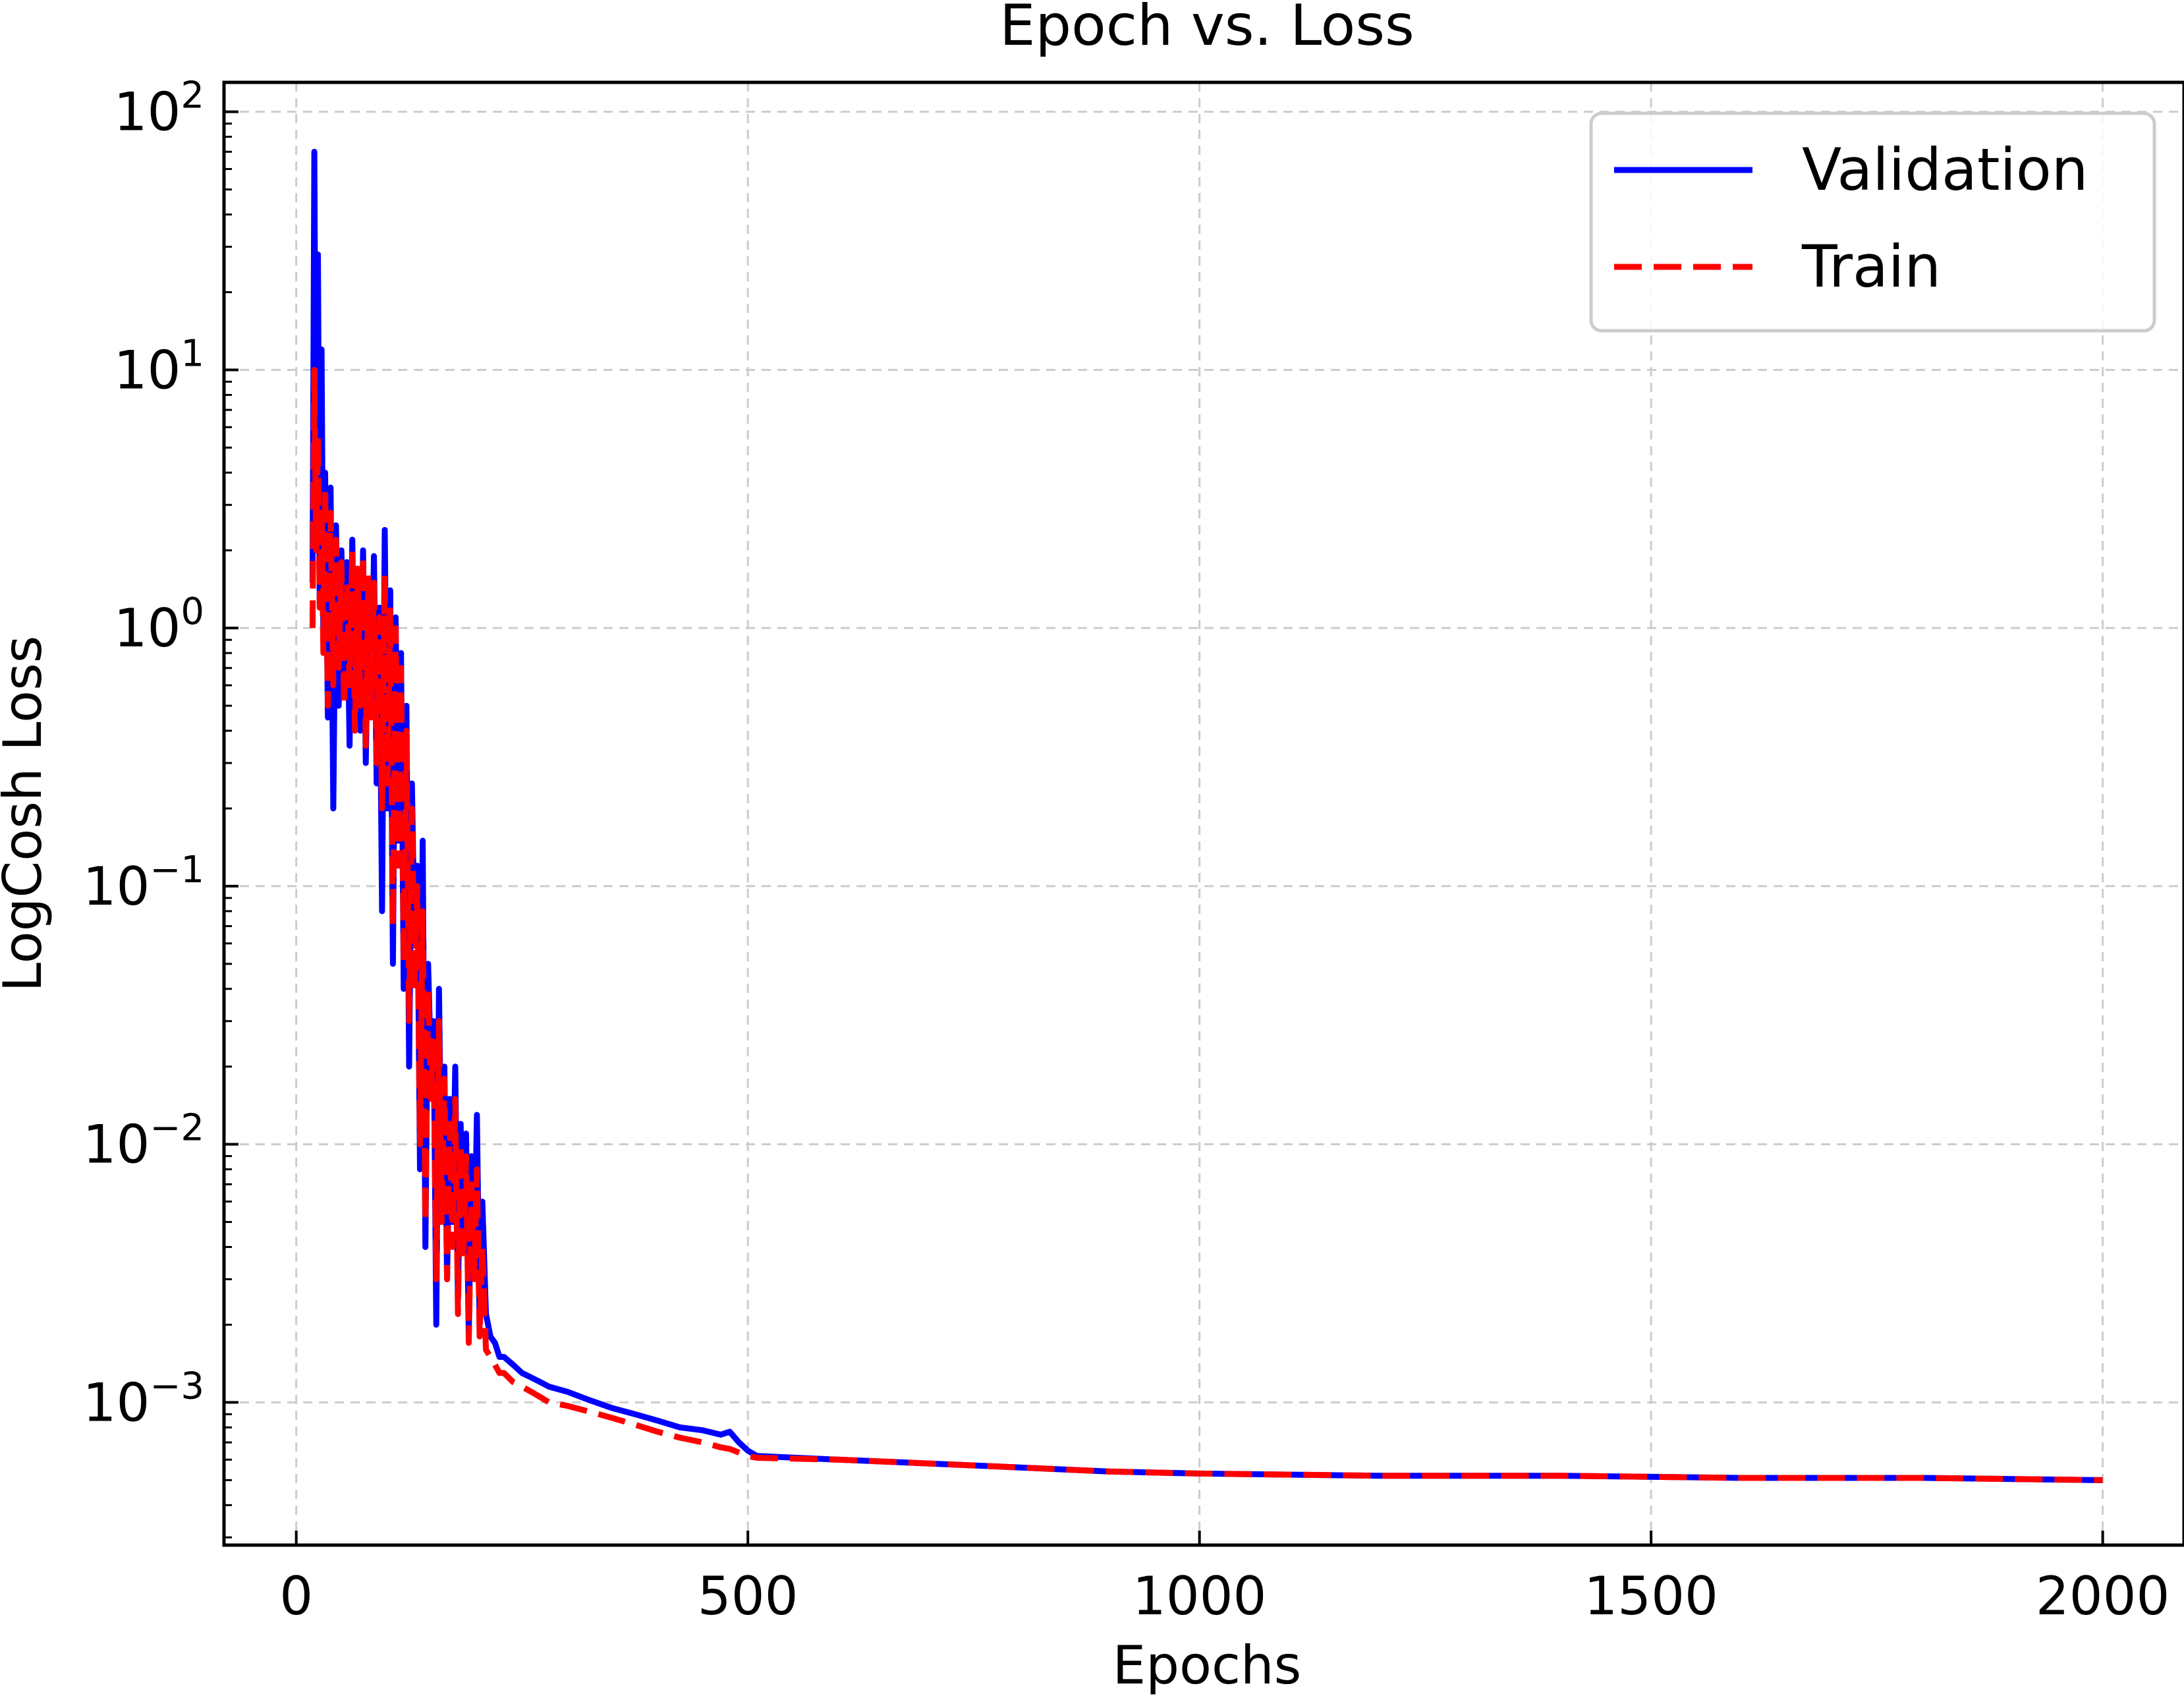 This screenshot has height=1696, width=2184. What do you see at coordinates (143, 1141) in the screenshot?
I see `y-tick-label: 10⁻²` at bounding box center [143, 1141].